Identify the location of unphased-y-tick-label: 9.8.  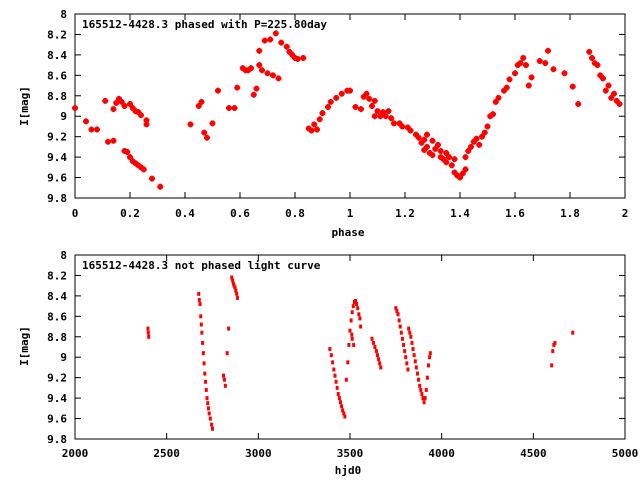
(57, 439).